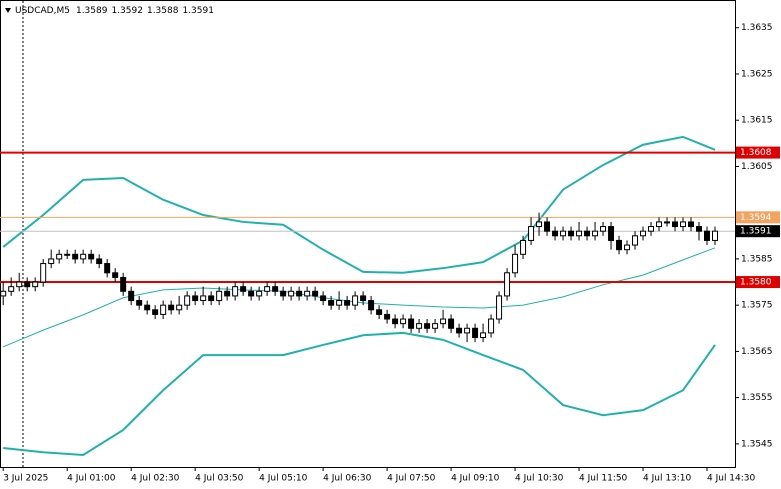  What do you see at coordinates (757, 259) in the screenshot?
I see `y-tick-label: 1.3585` at bounding box center [757, 259].